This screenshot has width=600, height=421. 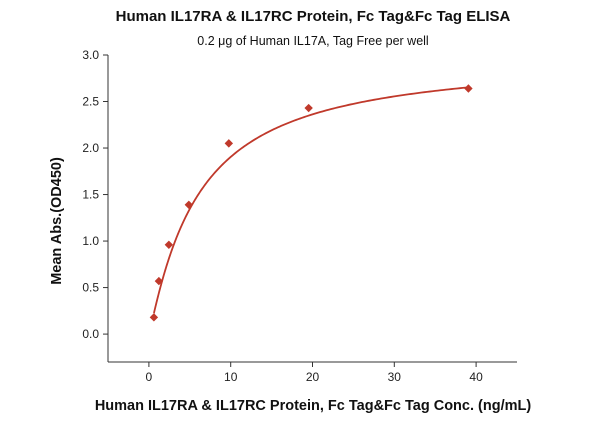 I want to click on y-tick-label: 3.0, so click(x=90, y=55).